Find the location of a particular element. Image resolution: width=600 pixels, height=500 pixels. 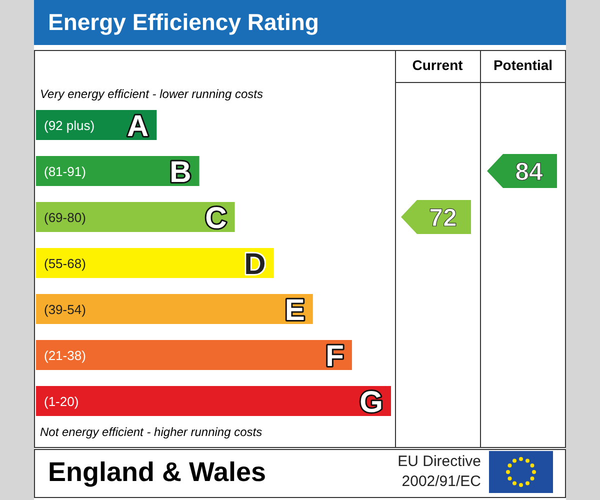

category-label: (92 plus) A is located at coordinates (96, 126).